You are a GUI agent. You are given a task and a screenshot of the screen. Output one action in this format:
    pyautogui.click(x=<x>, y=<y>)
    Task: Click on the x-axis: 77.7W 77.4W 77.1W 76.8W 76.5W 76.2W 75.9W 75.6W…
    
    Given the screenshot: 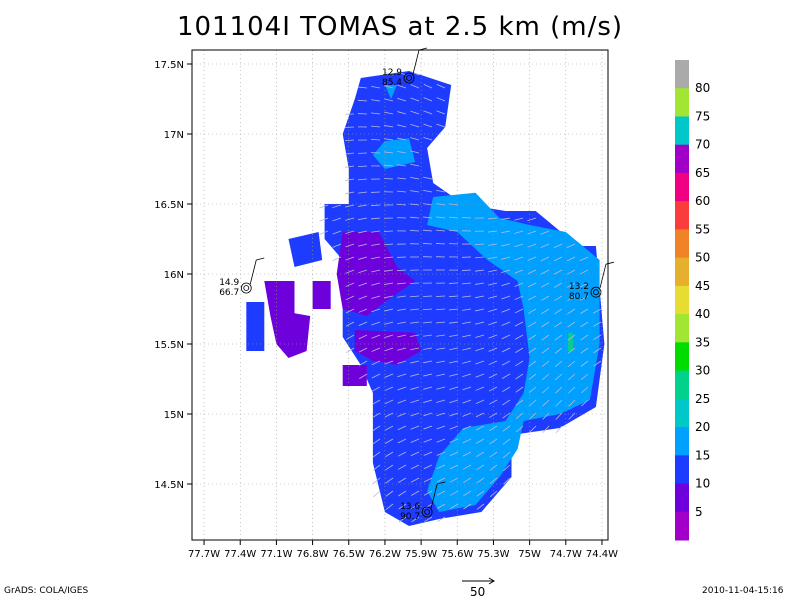 What is the action you would take?
    pyautogui.click(x=403, y=550)
    